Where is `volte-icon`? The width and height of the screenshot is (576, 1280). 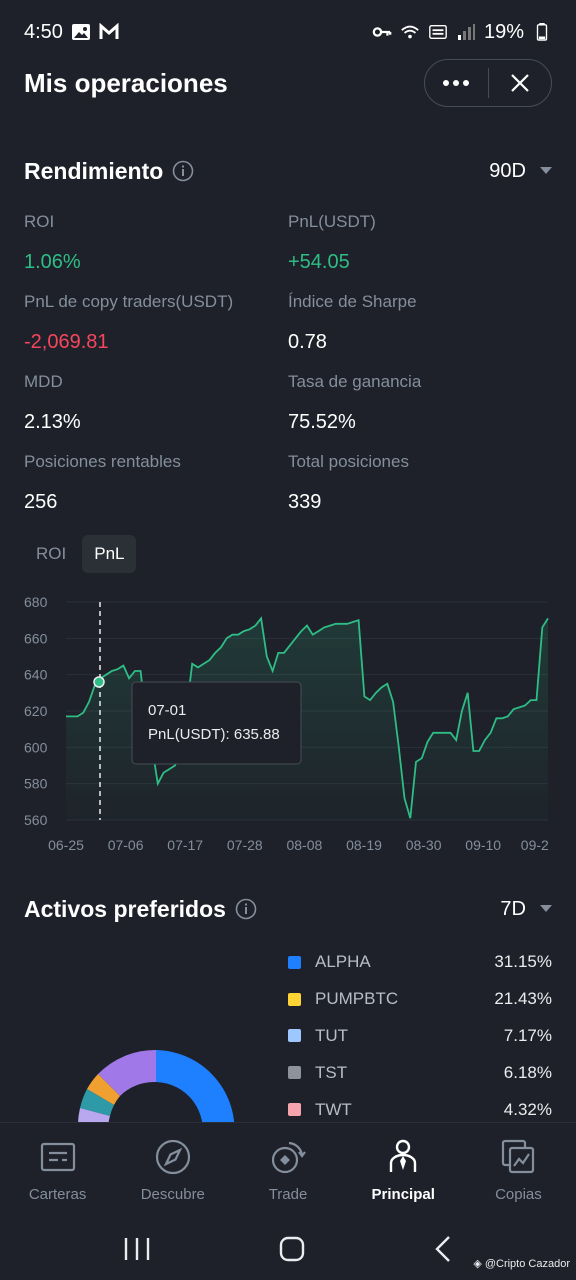
volte-icon is located at coordinates (438, 32).